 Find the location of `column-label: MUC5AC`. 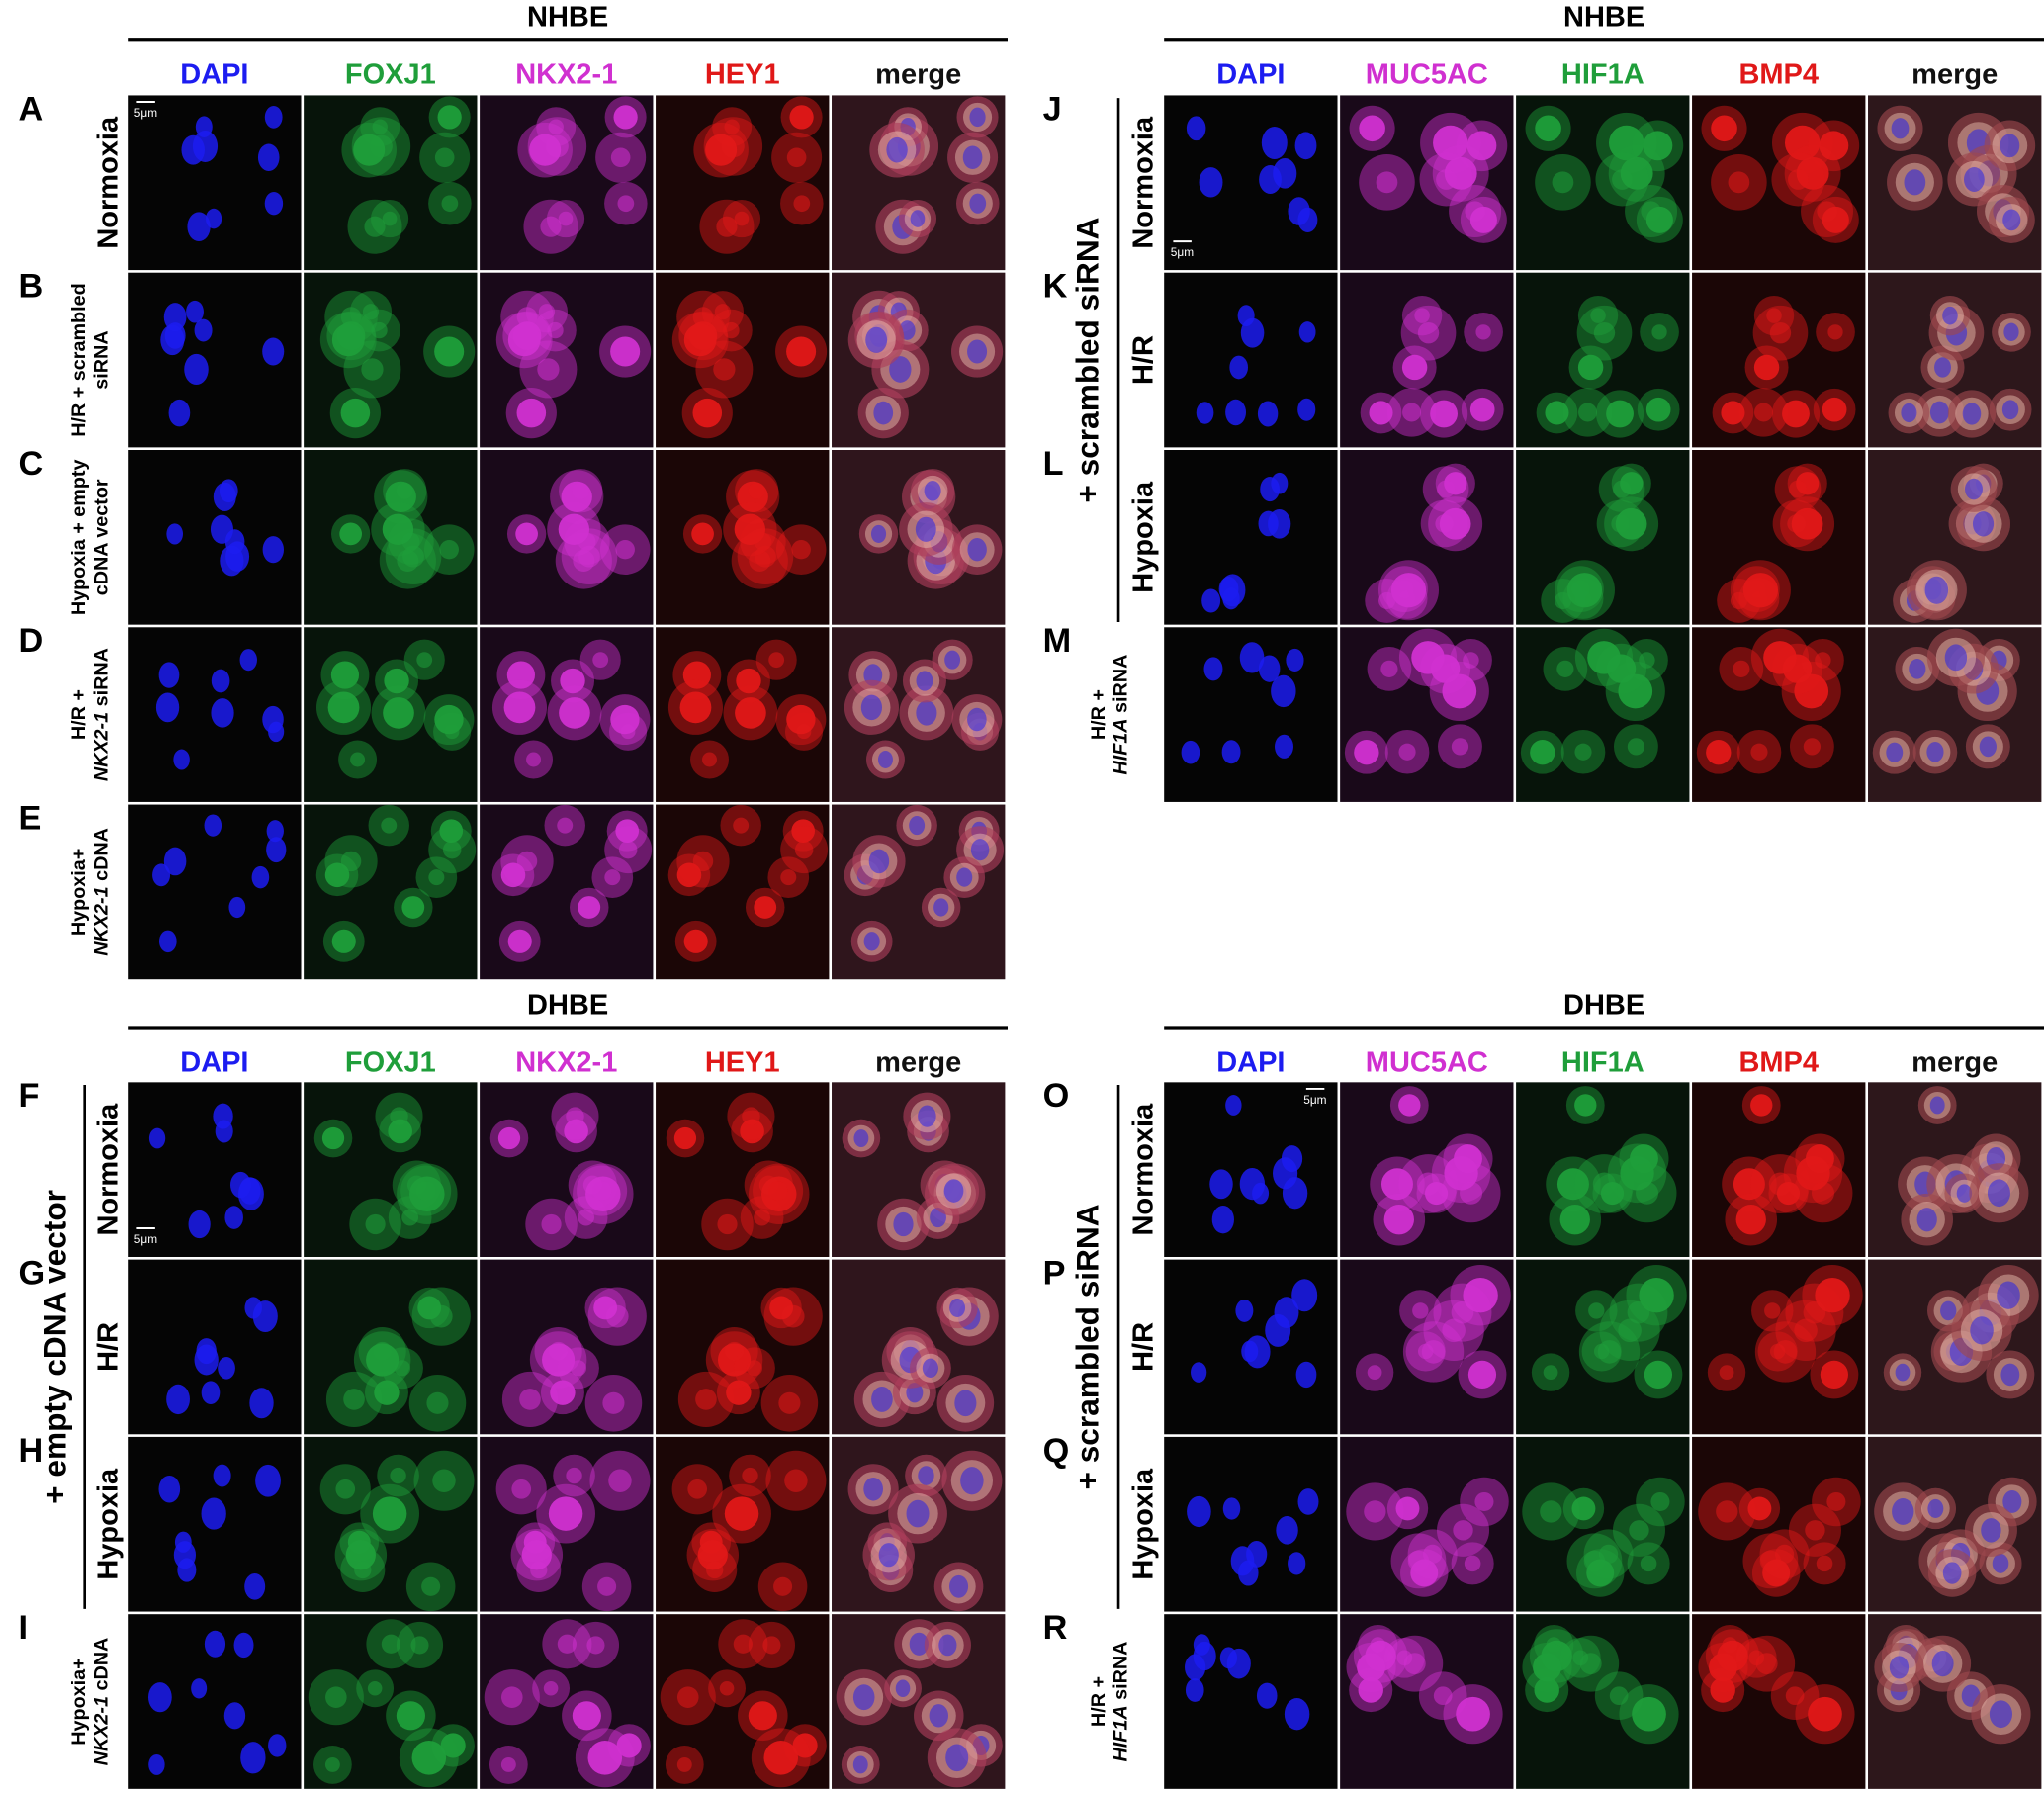

column-label: MUC5AC is located at coordinates (1427, 74).